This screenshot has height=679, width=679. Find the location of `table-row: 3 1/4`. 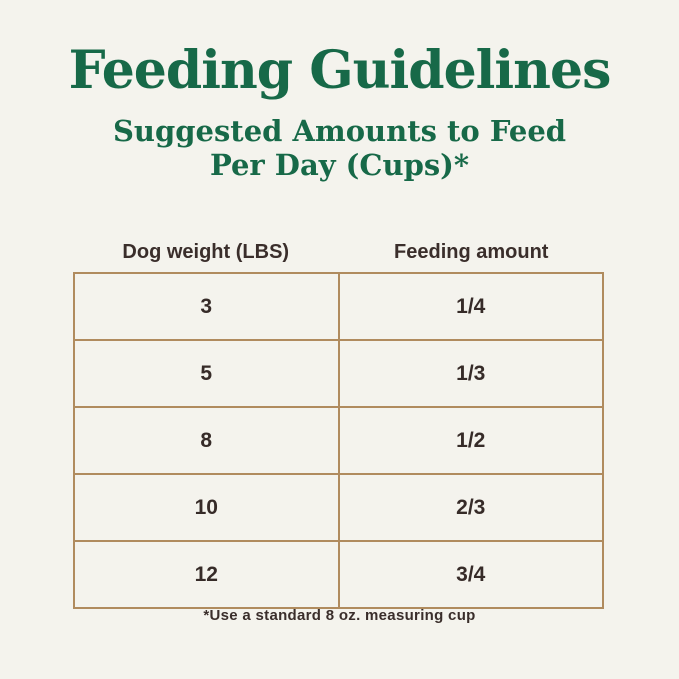

table-row: 3 1/4 is located at coordinates (338, 306).